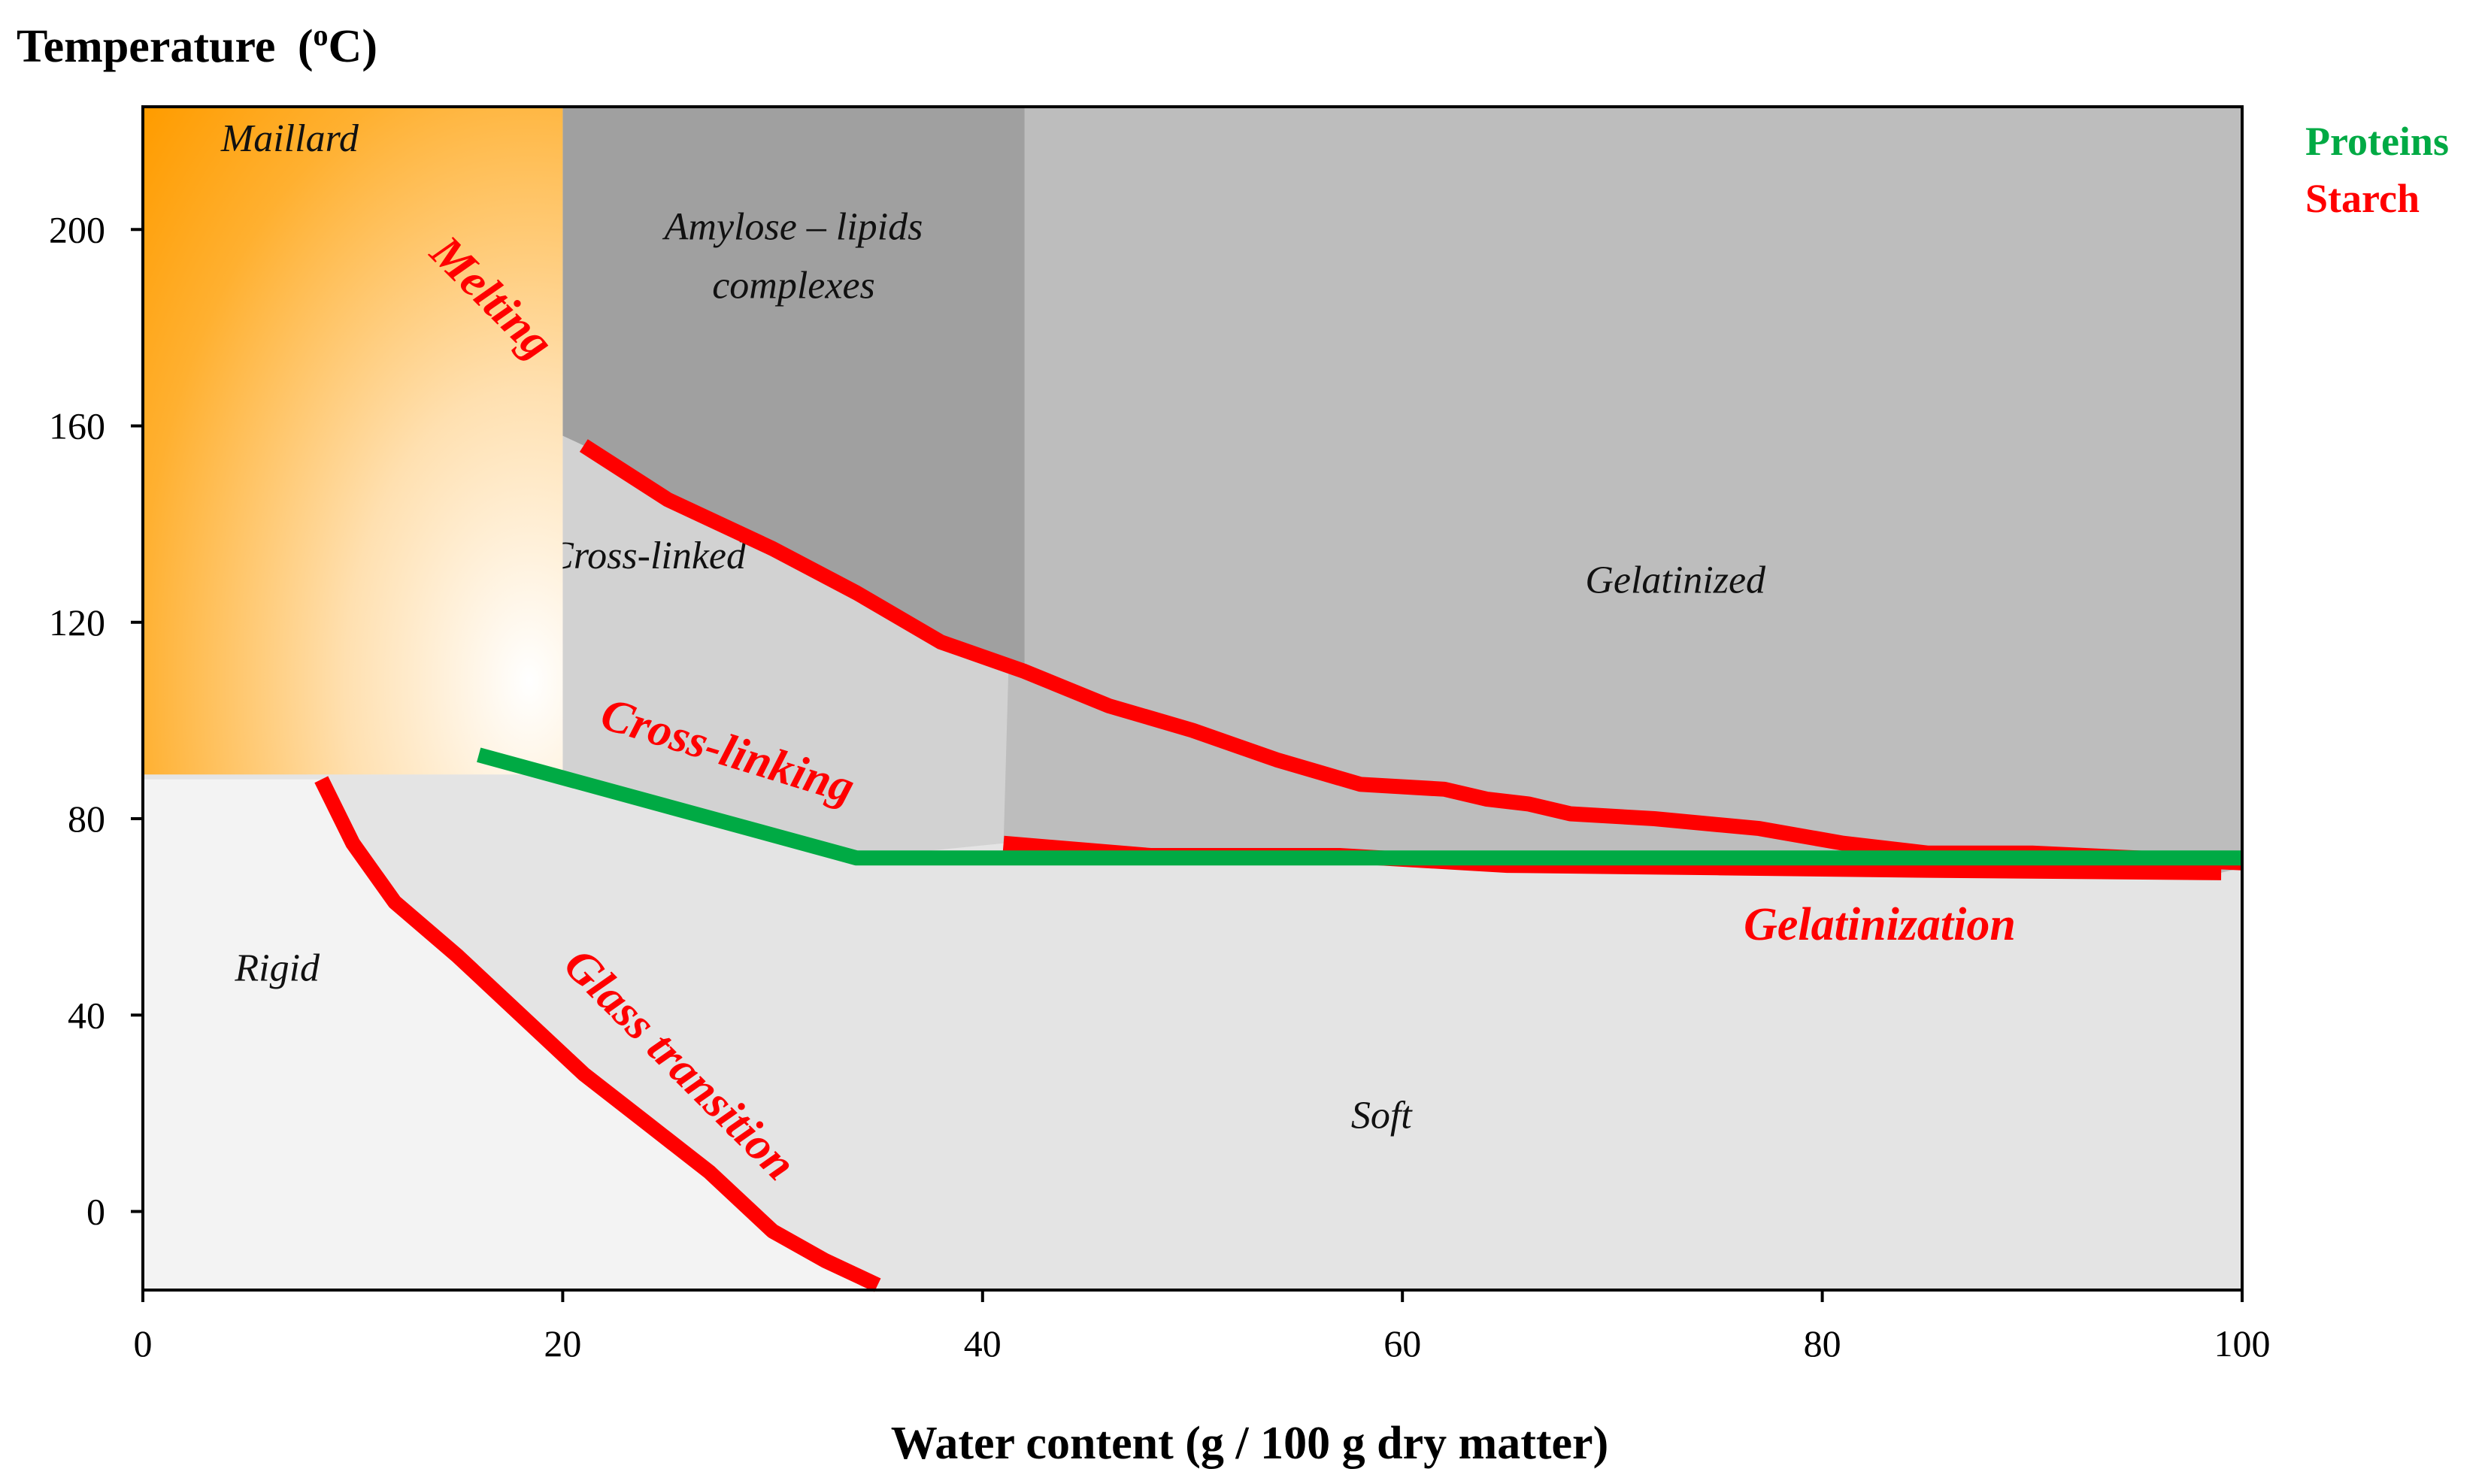 The image size is (2488, 1484). Describe the element at coordinates (793, 389) in the screenshot. I see `region-amylose-bg` at that location.